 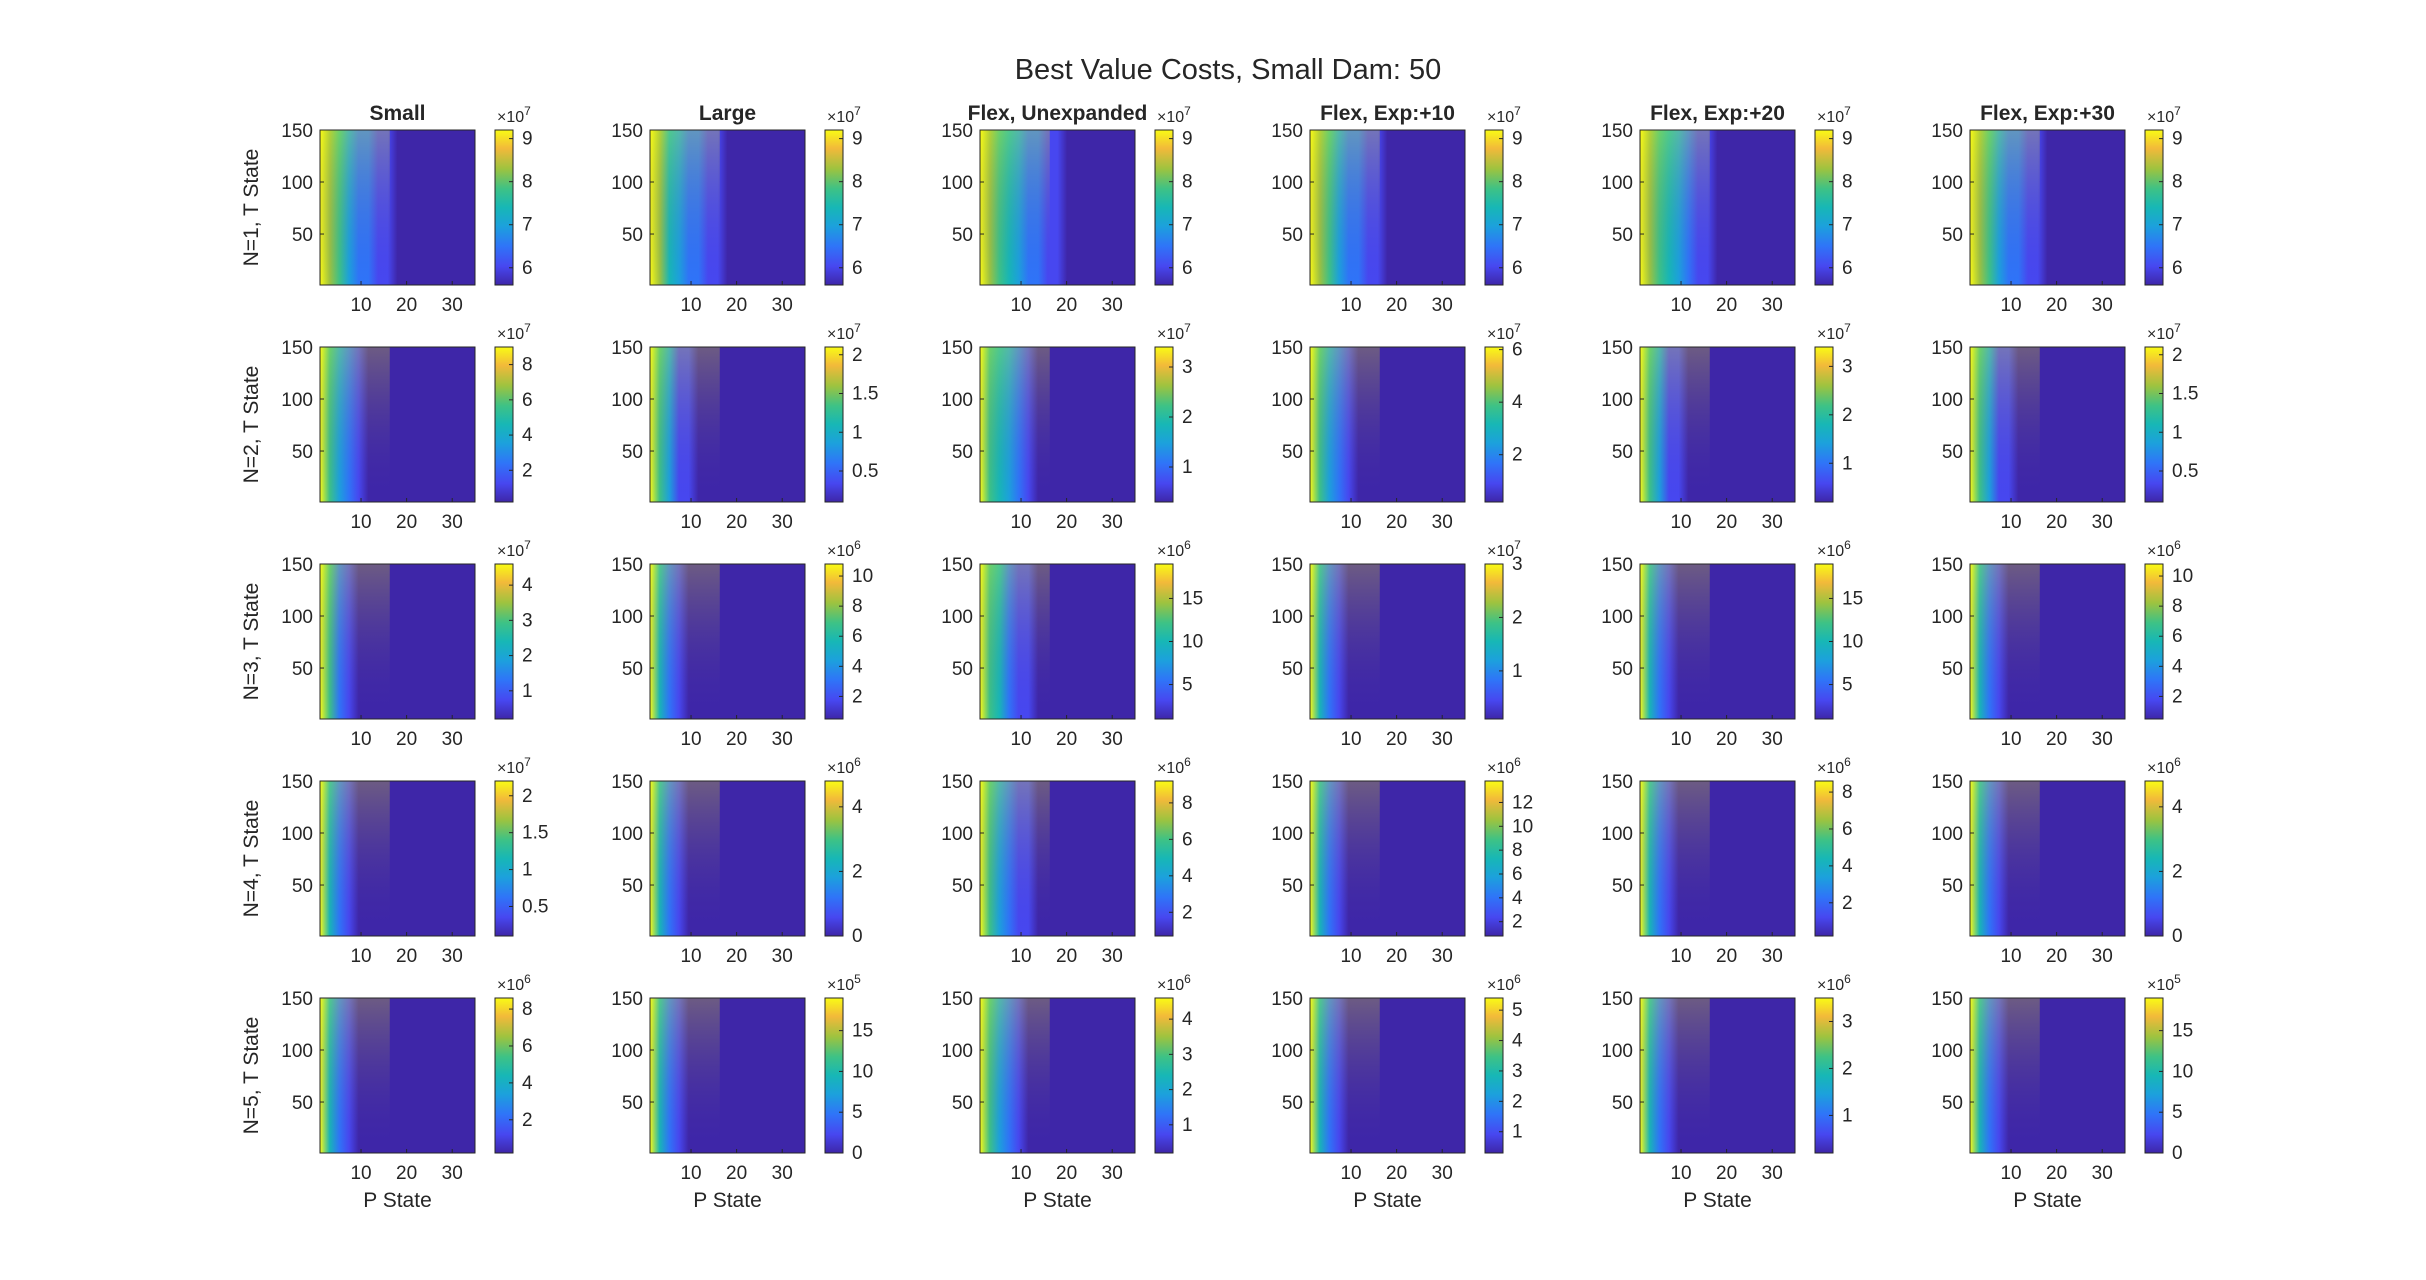 What do you see at coordinates (2062, 644) in the screenshot?
I see `heatmap-panel: 50 100 150 10 20 30 2 4 6 8 10 ×106` at bounding box center [2062, 644].